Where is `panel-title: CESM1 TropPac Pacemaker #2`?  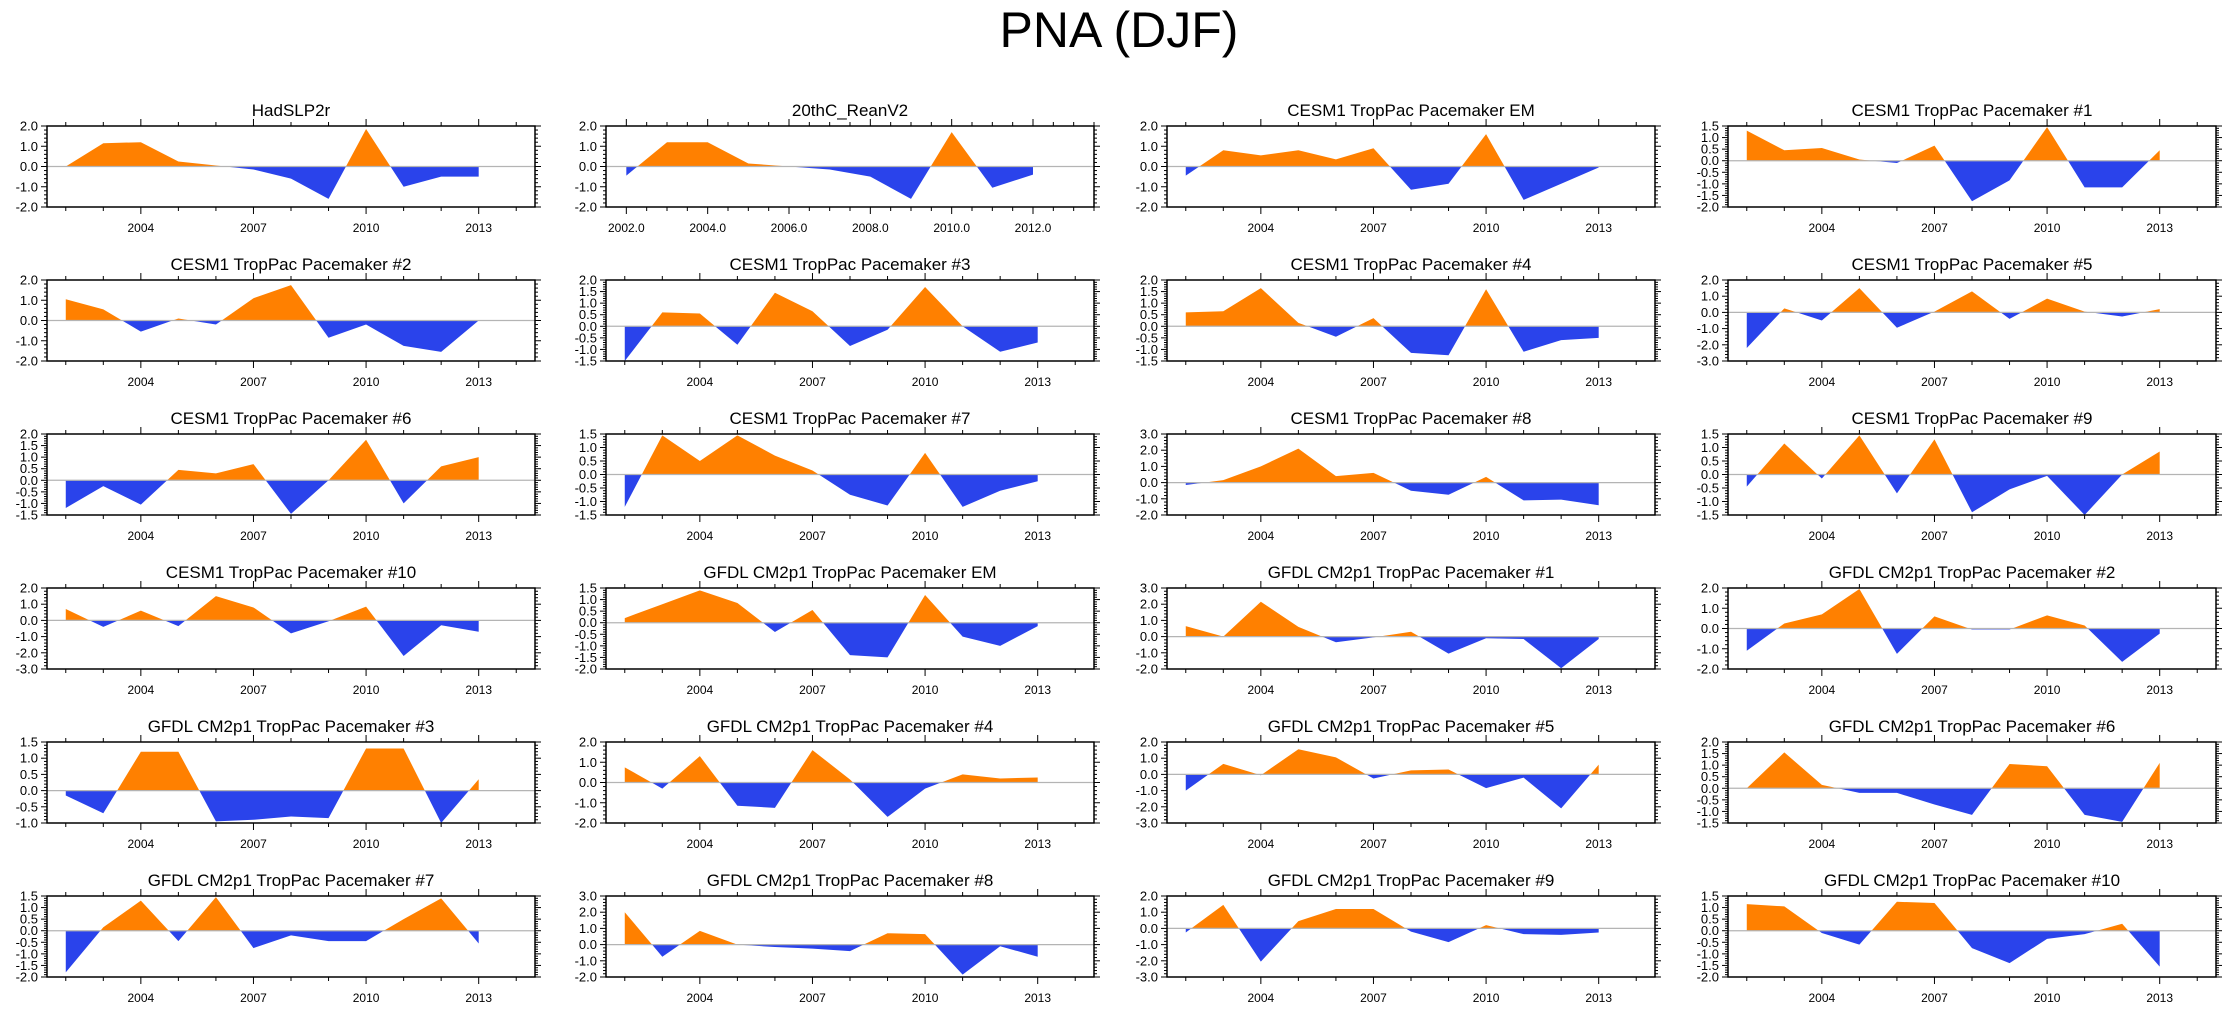
panel-title: CESM1 TropPac Pacemaker #2 is located at coordinates (291, 264).